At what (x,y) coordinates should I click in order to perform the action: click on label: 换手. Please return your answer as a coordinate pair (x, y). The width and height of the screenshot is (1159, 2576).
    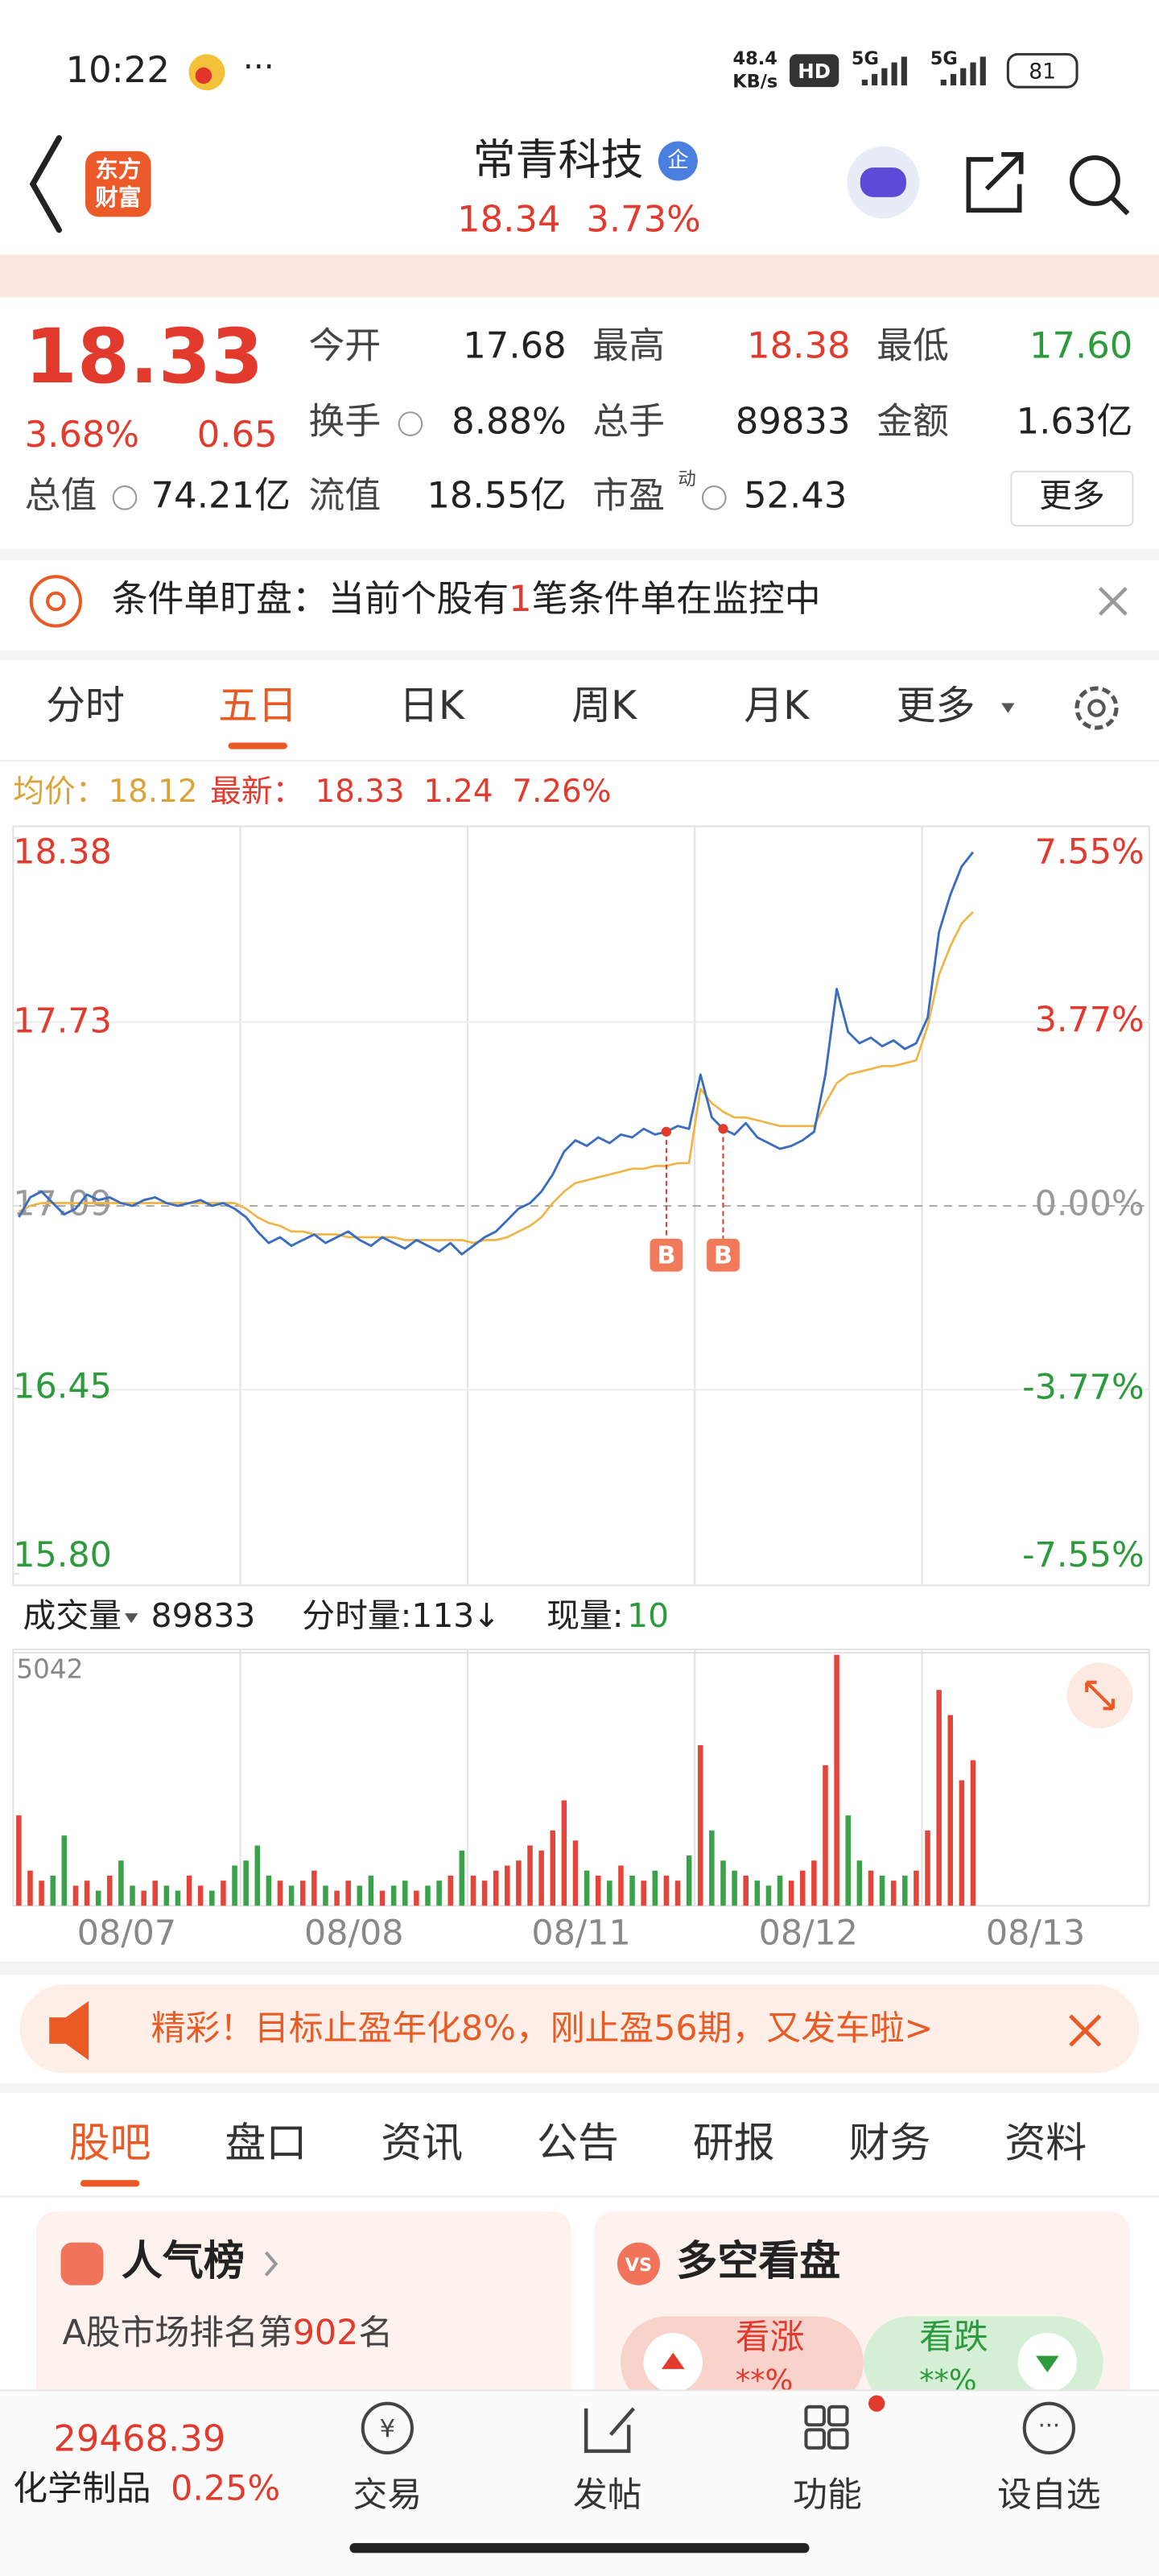
    Looking at the image, I should click on (344, 422).